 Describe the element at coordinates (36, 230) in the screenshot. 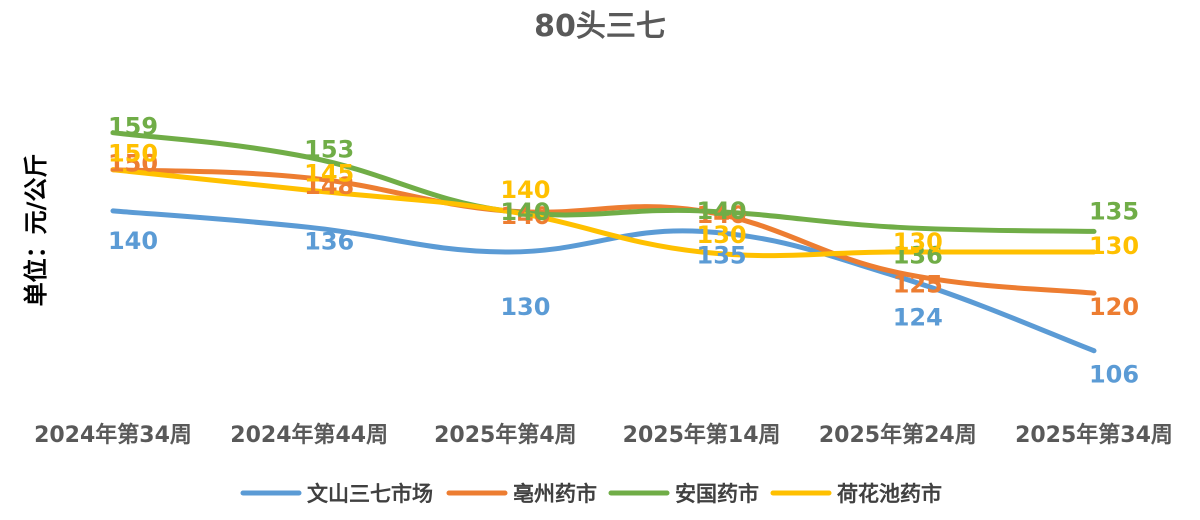

I see `y-axis-label: 单位：元/公斤` at that location.